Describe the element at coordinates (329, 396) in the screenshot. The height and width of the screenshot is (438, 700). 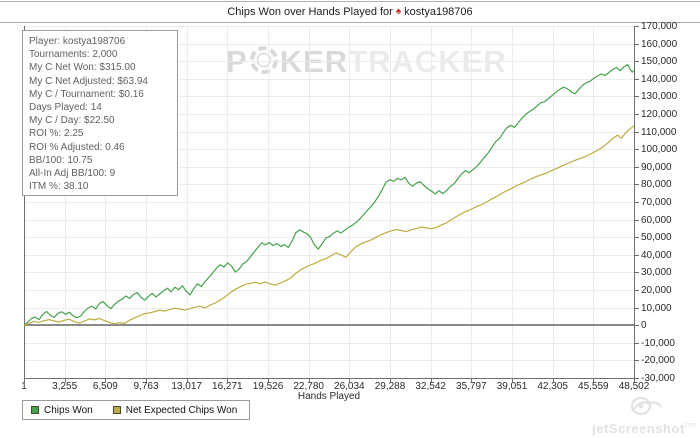
I see `x-axis-title: Hands Played` at that location.